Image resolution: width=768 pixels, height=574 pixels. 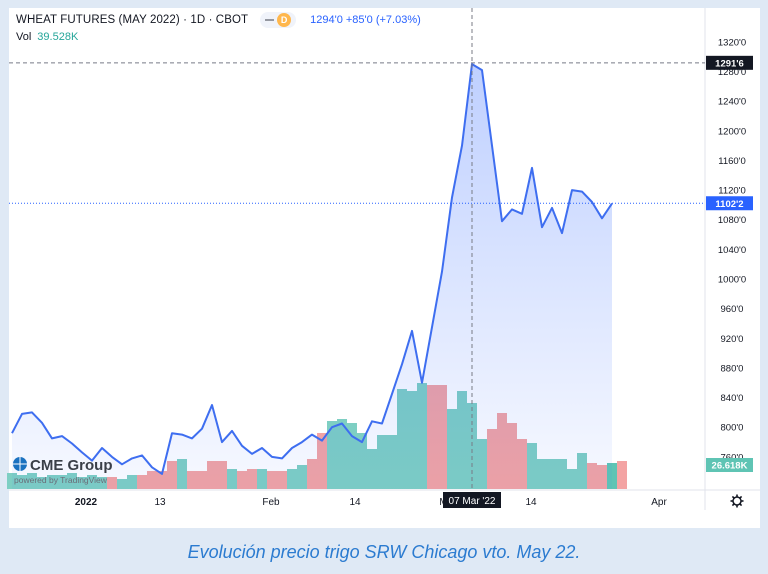 I want to click on y-tick-label: 1120'0, so click(x=732, y=191).